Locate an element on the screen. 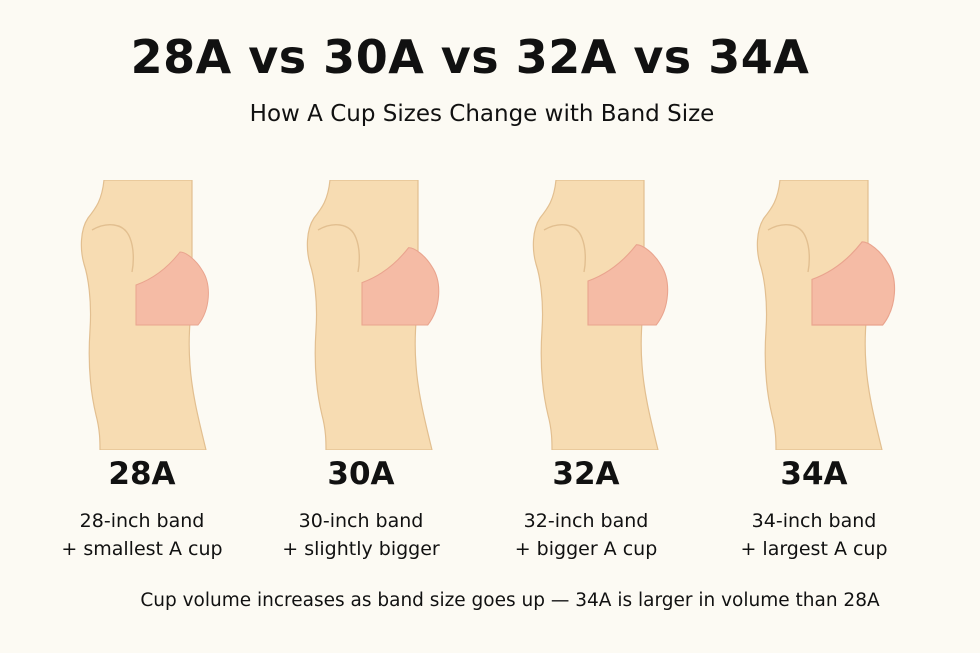 The width and height of the screenshot is (980, 653). band-text: 32-inch band is located at coordinates (586, 521).